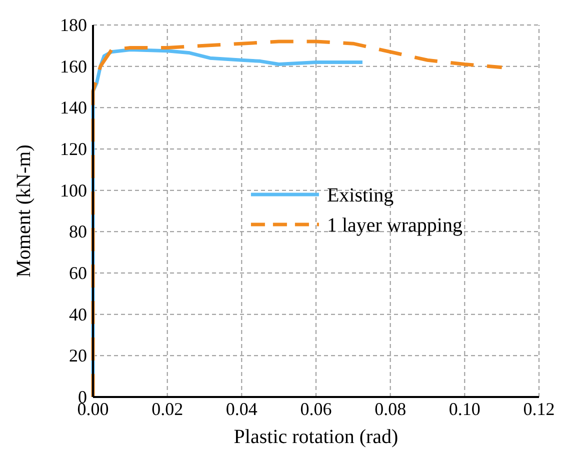 The width and height of the screenshot is (569, 449). What do you see at coordinates (73, 66) in the screenshot?
I see `y-tick-label: 160` at bounding box center [73, 66].